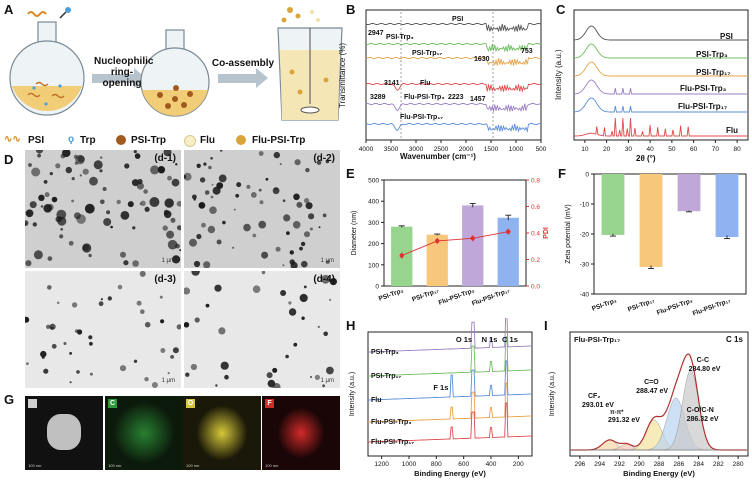 This screenshot has height=483, width=752. What do you see at coordinates (124, 72) in the screenshot?
I see `step-1-label: Nucleophilic ring-opening` at bounding box center [124, 72].